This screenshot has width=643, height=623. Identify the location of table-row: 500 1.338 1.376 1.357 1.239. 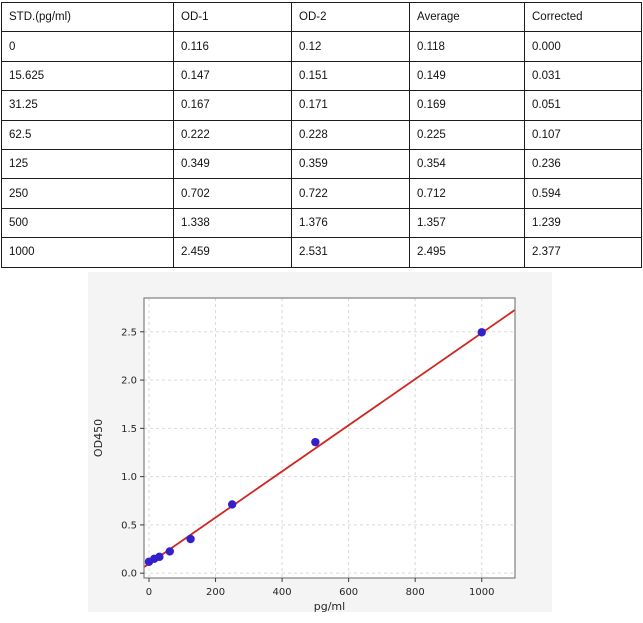
(321, 223).